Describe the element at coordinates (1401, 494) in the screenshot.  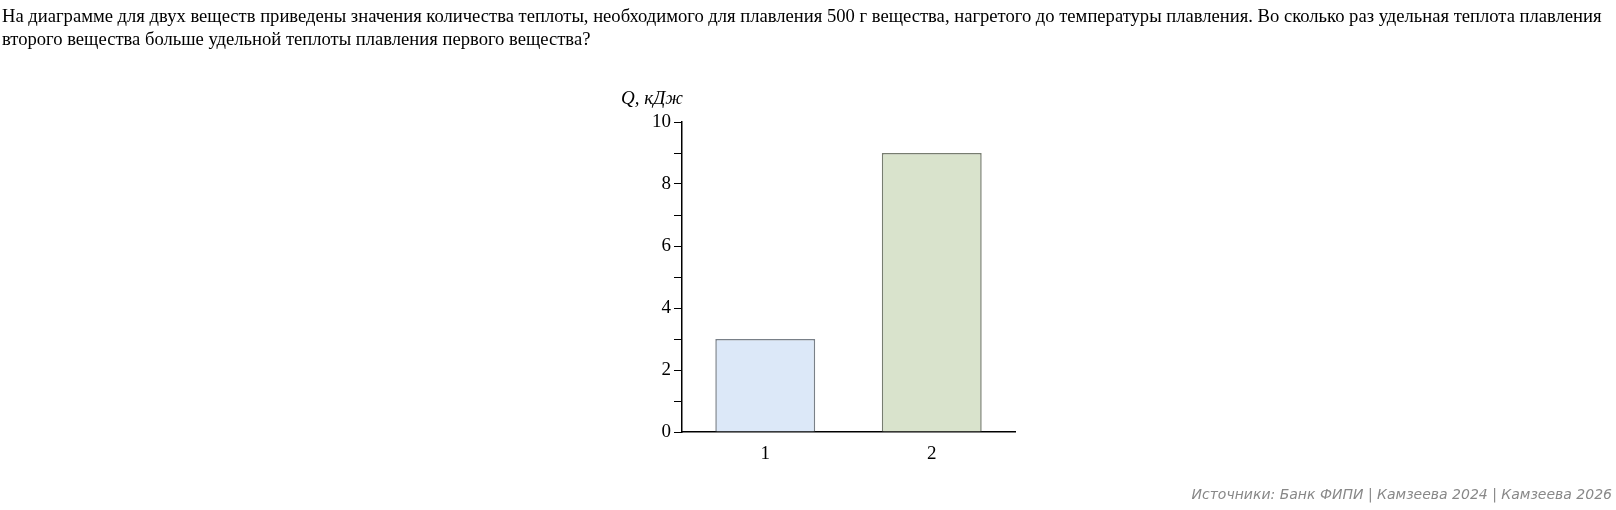
I see `text: Источники: Банк ФИПИ | Камзеева 2024 | Камзеева 2026` at that location.